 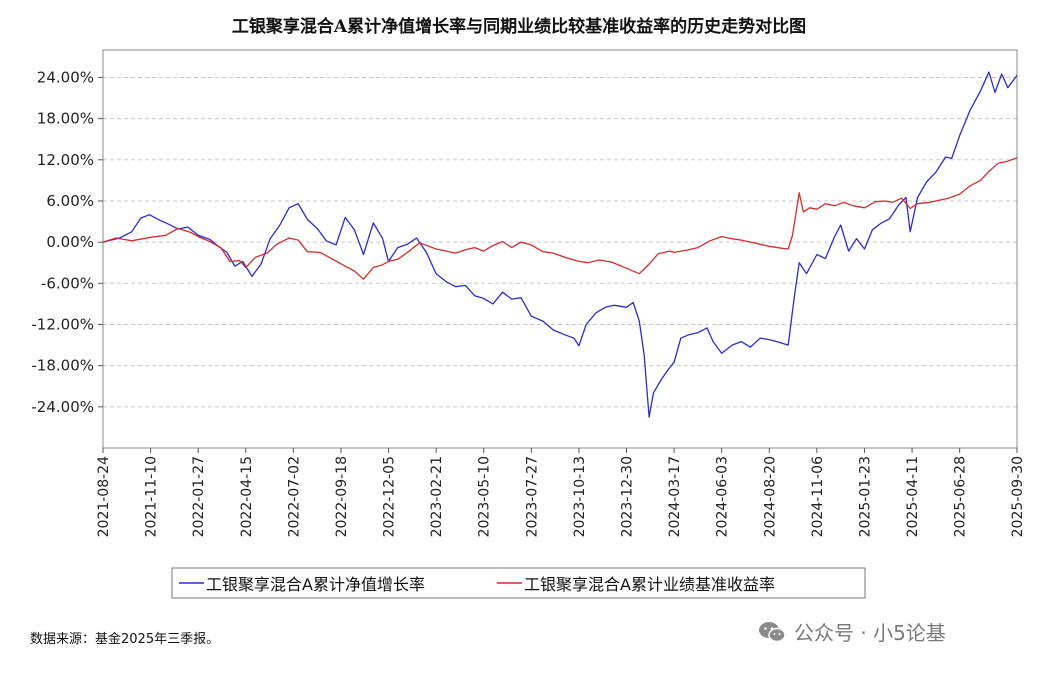 I want to click on x-tick-label: 2023-10-13, so click(x=580, y=496).